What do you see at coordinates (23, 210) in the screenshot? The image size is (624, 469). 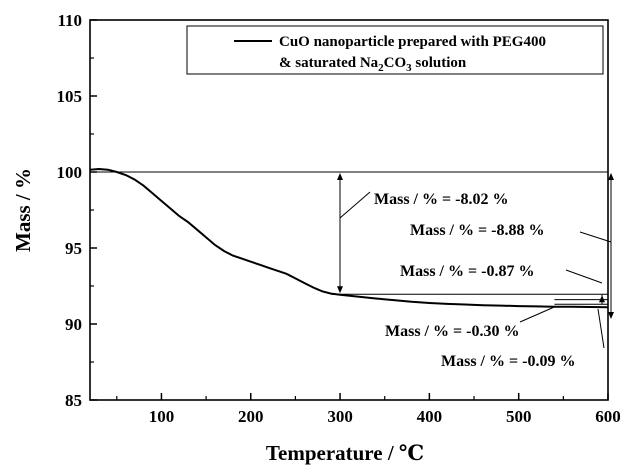 I see `y-axis-label: Mass / %` at bounding box center [23, 210].